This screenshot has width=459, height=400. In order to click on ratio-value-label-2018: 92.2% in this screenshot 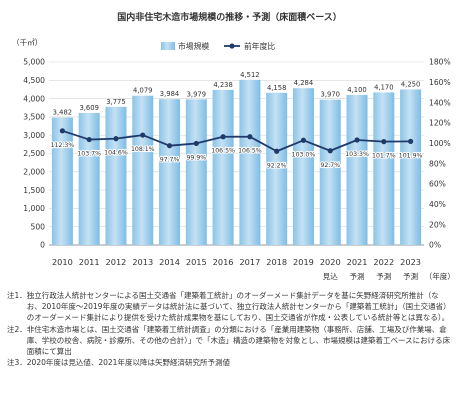, I will do `click(277, 165)`.